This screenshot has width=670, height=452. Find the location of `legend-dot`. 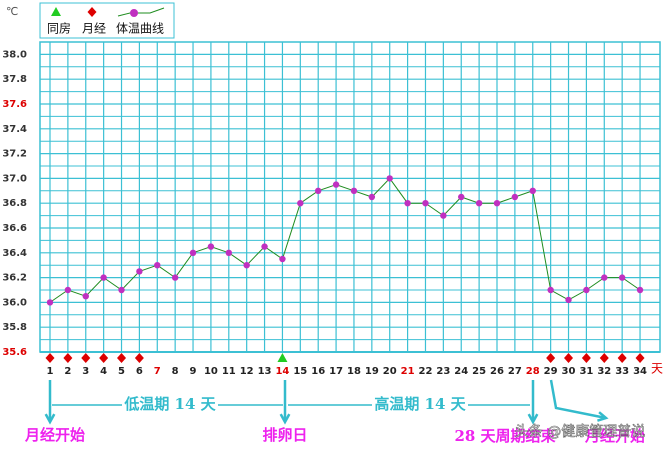

legend-dot is located at coordinates (134, 13).